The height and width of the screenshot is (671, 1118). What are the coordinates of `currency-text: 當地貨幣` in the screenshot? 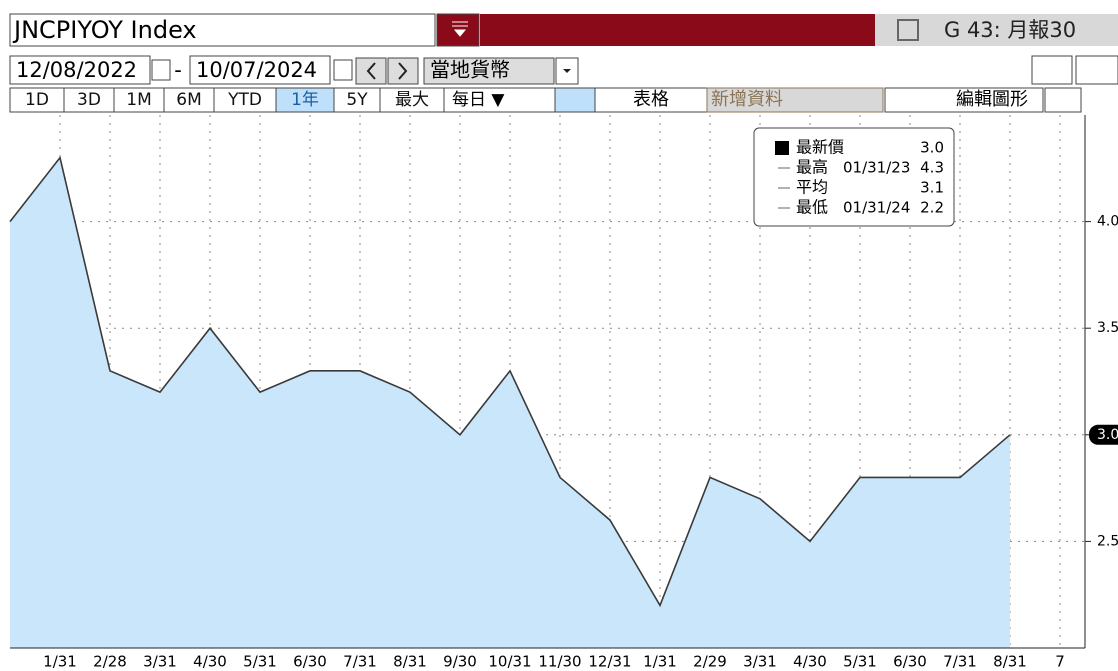 It's located at (470, 70).